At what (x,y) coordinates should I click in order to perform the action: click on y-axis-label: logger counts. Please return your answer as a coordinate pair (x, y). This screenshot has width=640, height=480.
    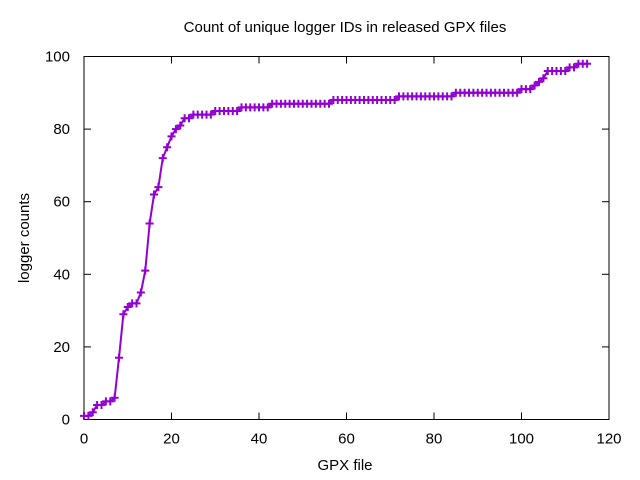
    Looking at the image, I should click on (24, 238).